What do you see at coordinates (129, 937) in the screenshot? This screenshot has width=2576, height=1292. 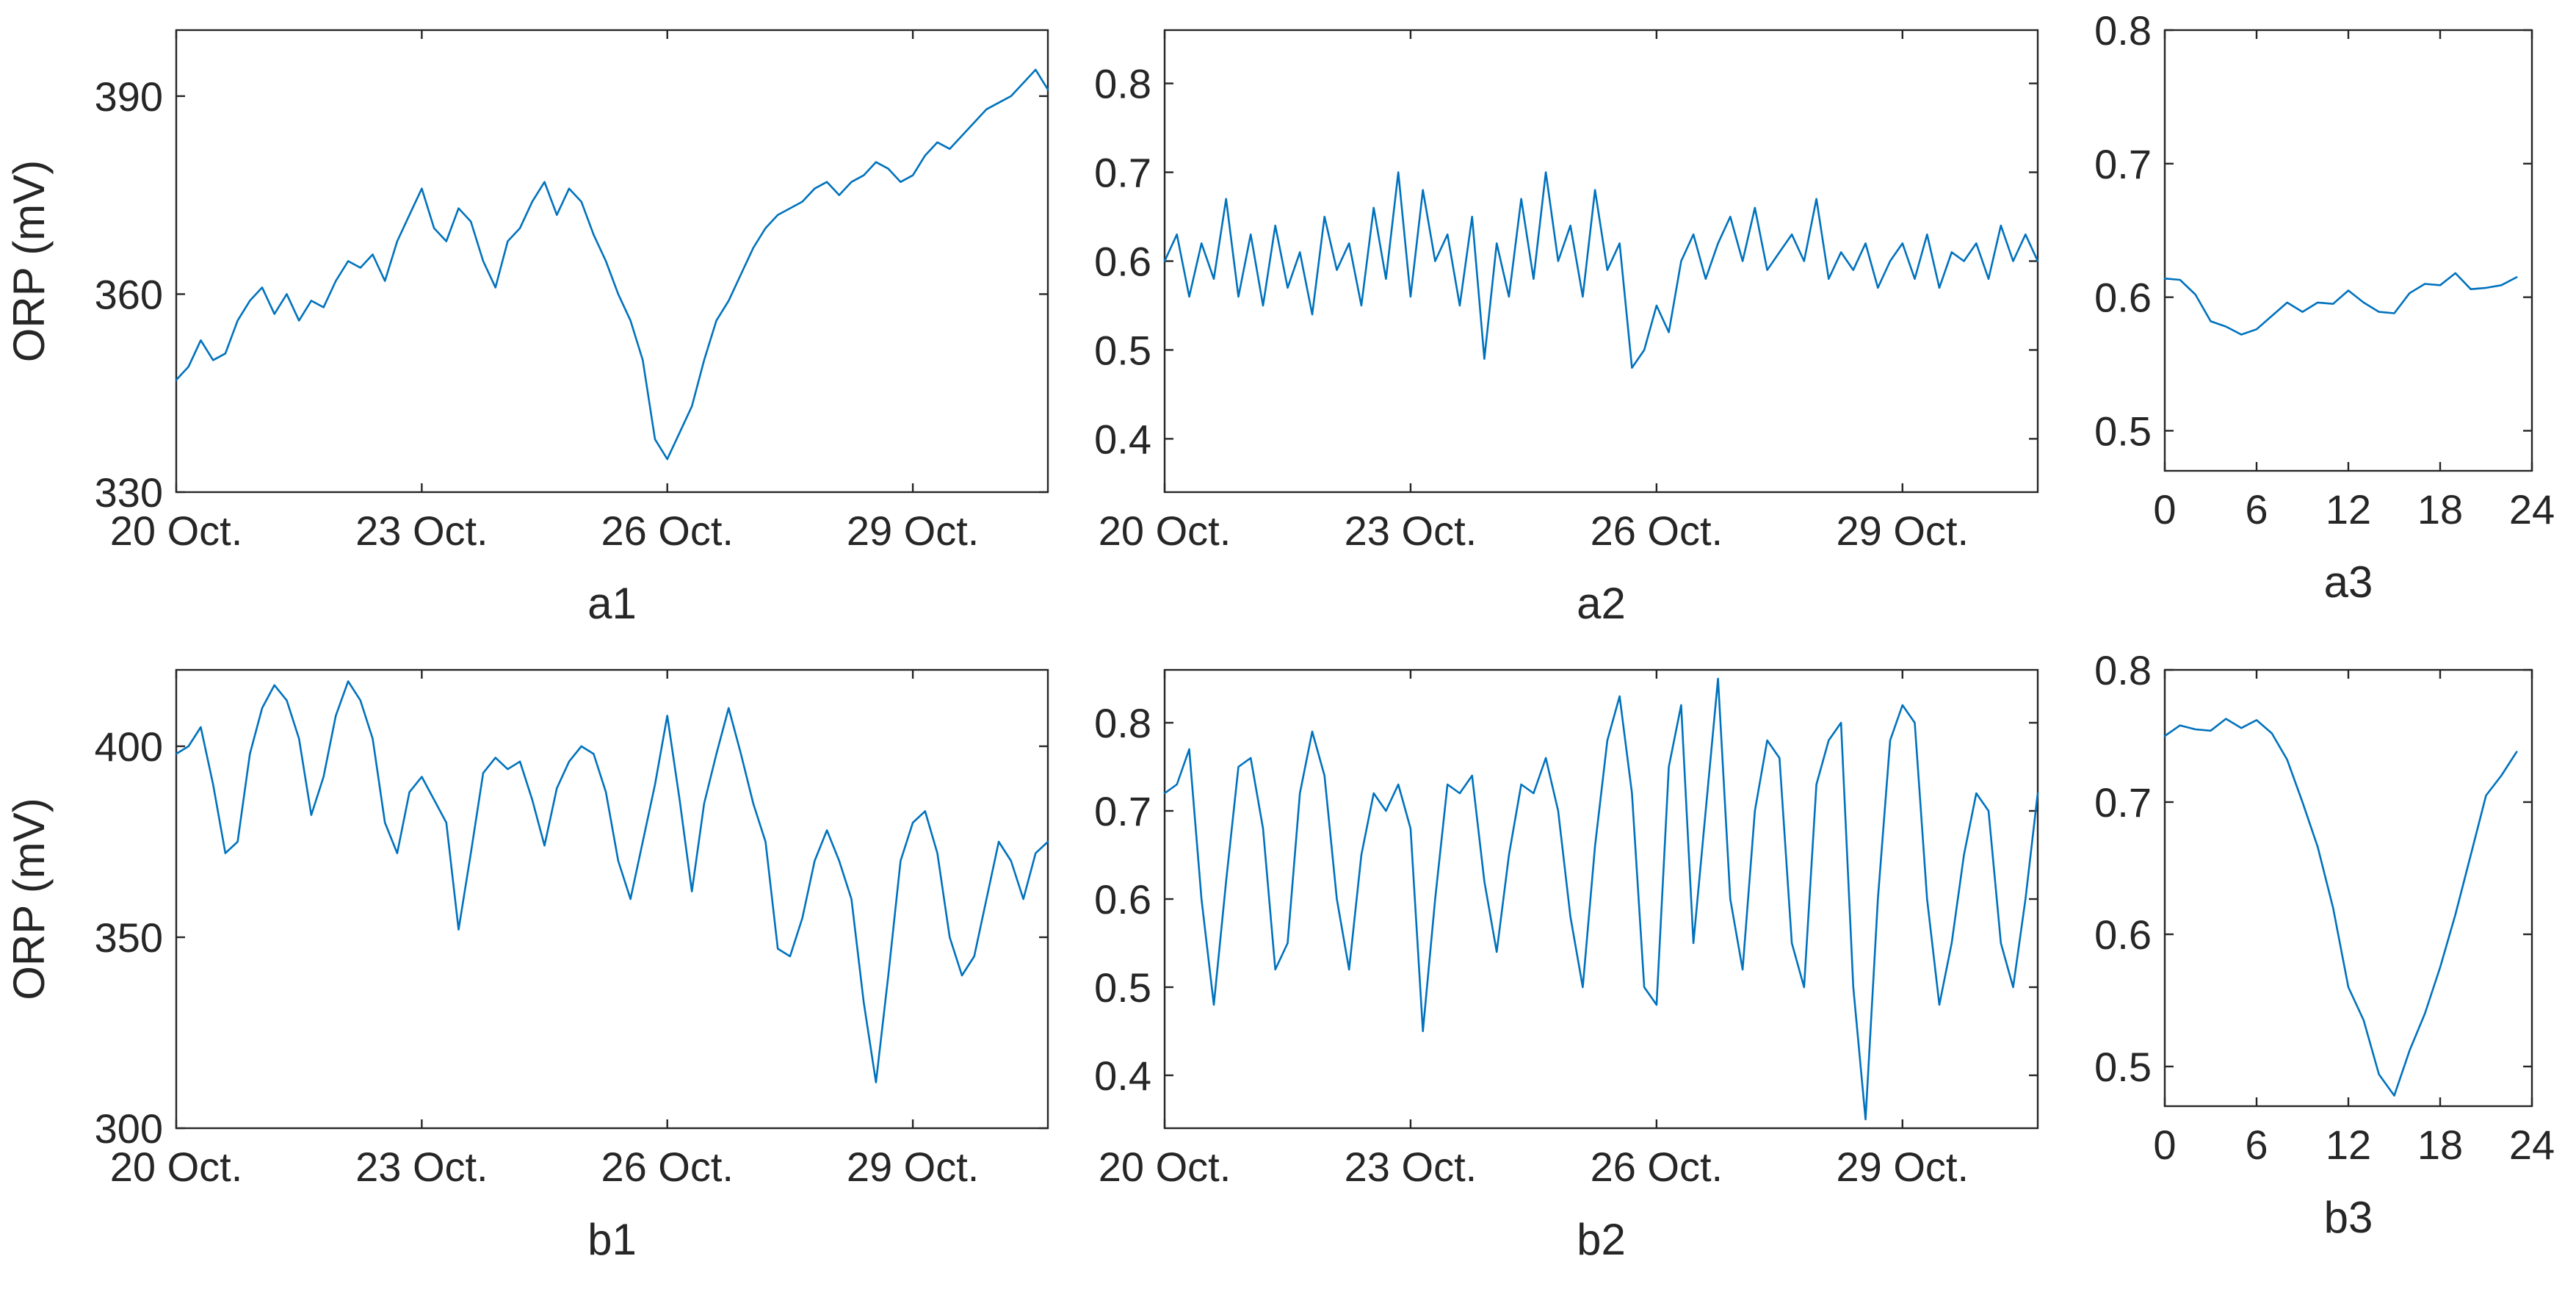 I see `y-tick-label: 350` at bounding box center [129, 937].